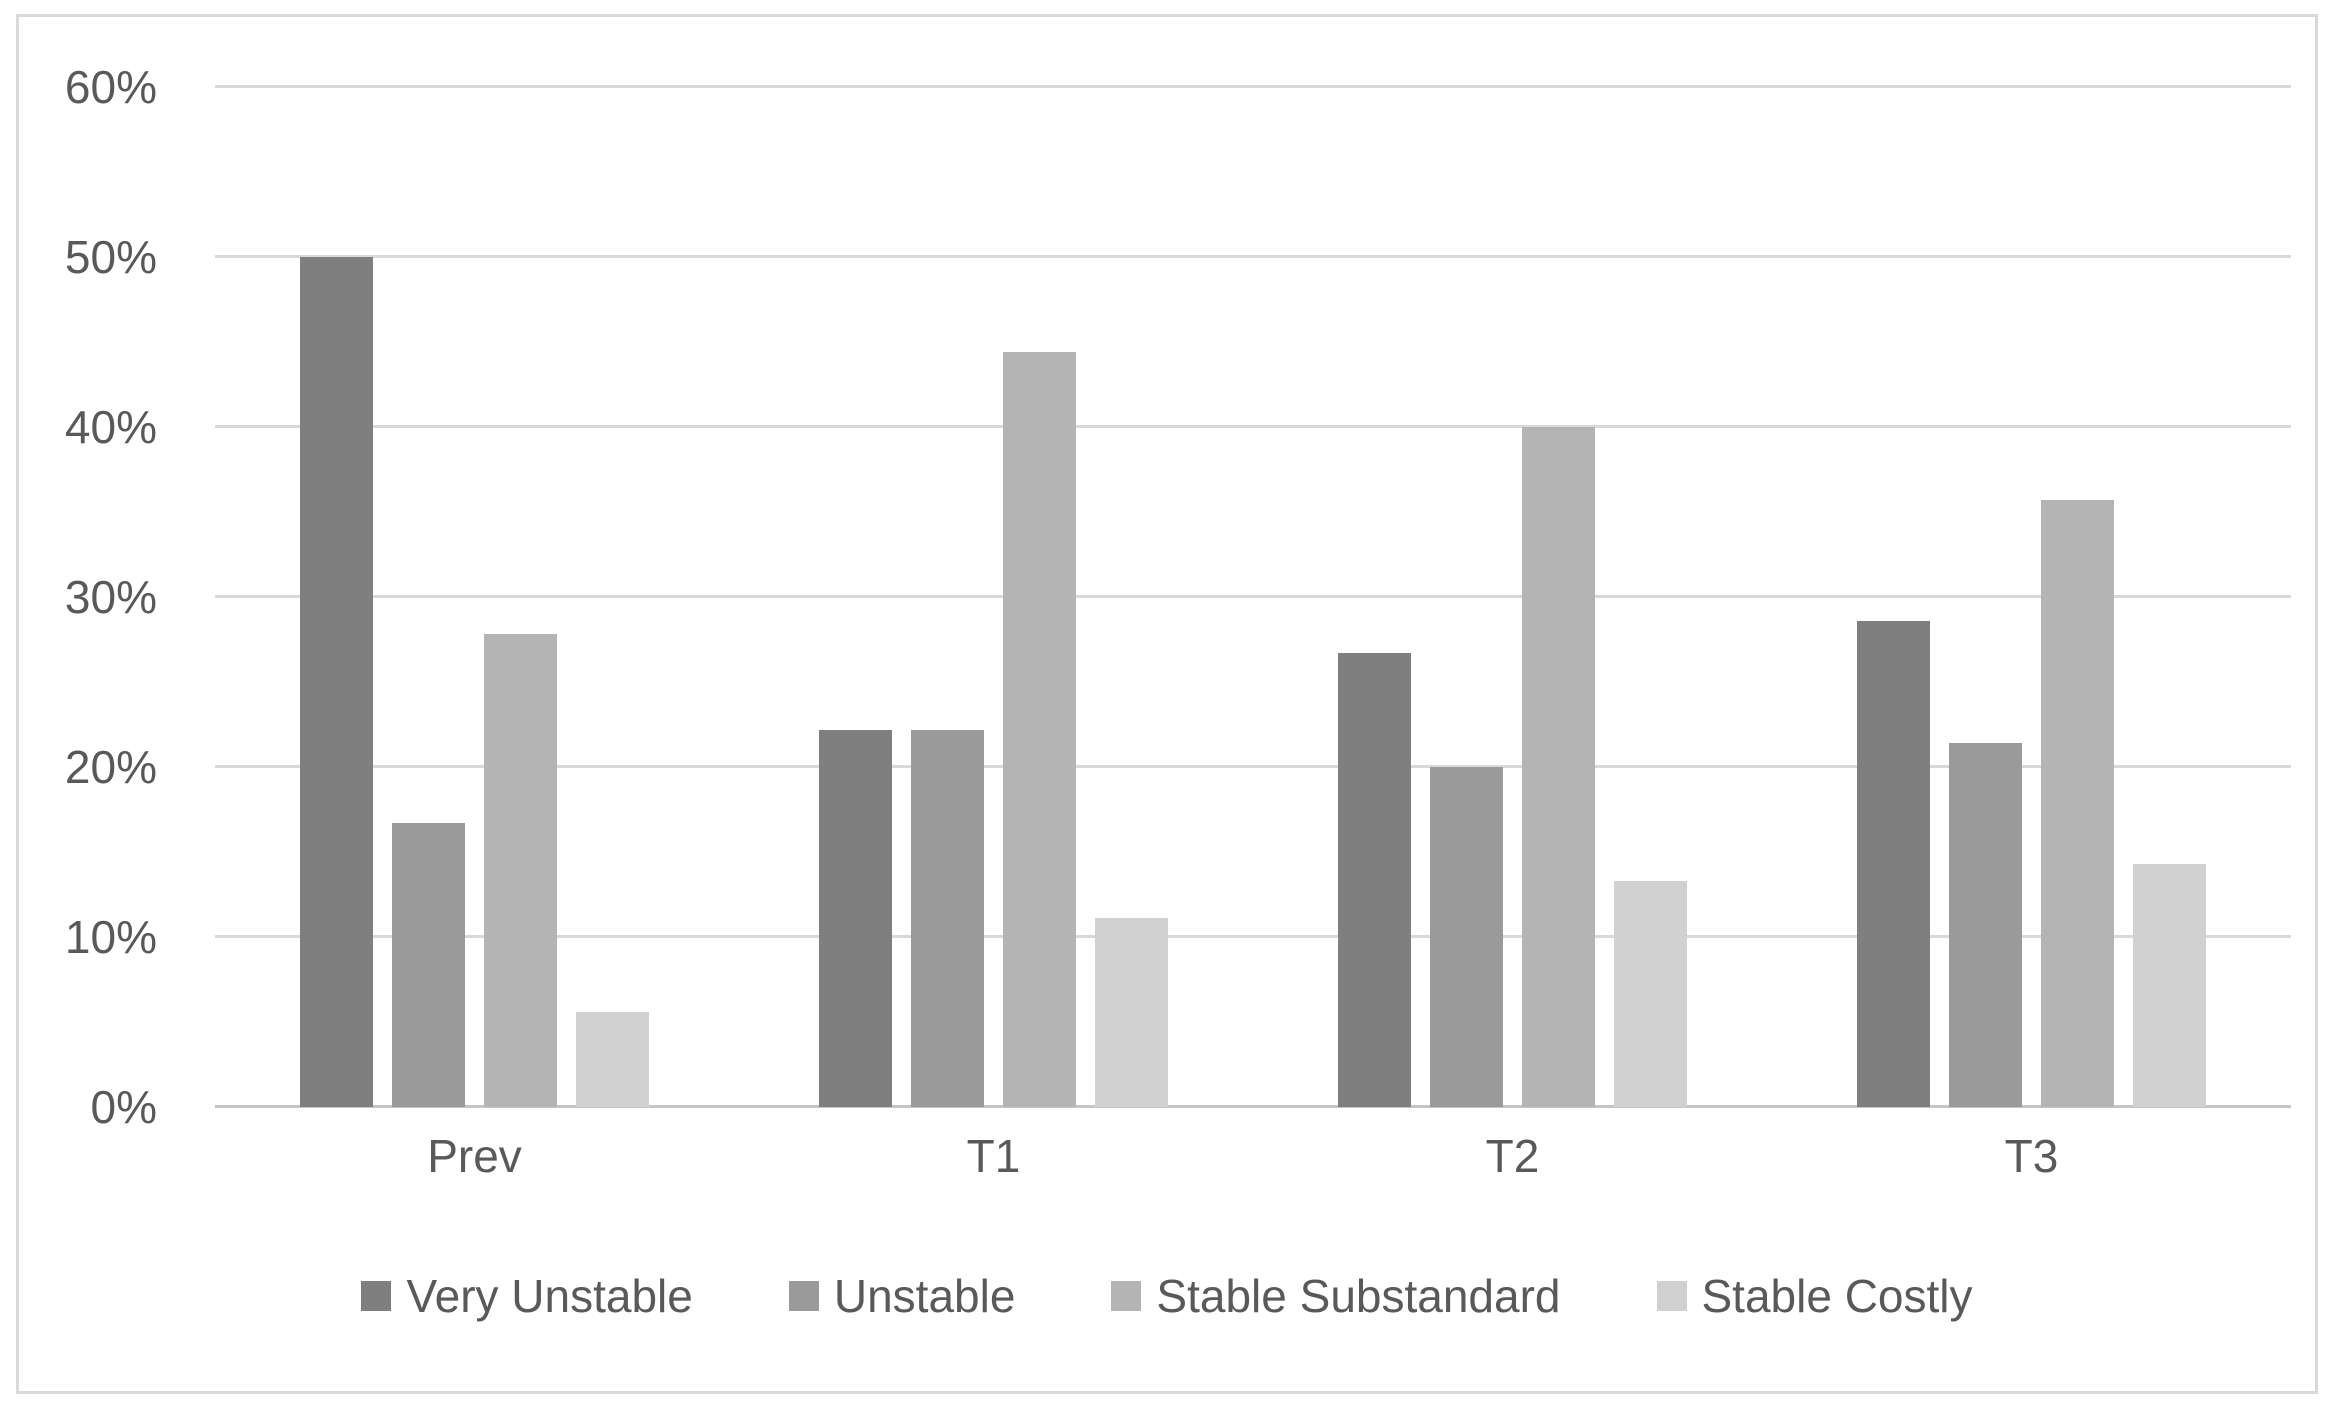 The height and width of the screenshot is (1416, 2342). I want to click on bar-stable-costly-t3, so click(2169, 985).